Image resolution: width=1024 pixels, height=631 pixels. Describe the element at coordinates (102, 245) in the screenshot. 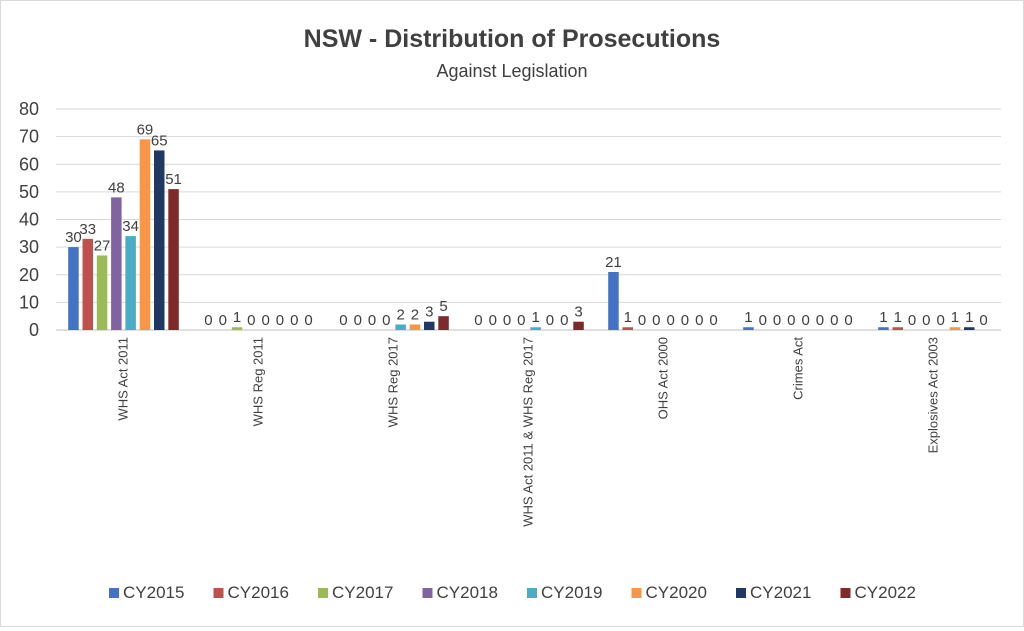

I see `data-label: 27` at that location.